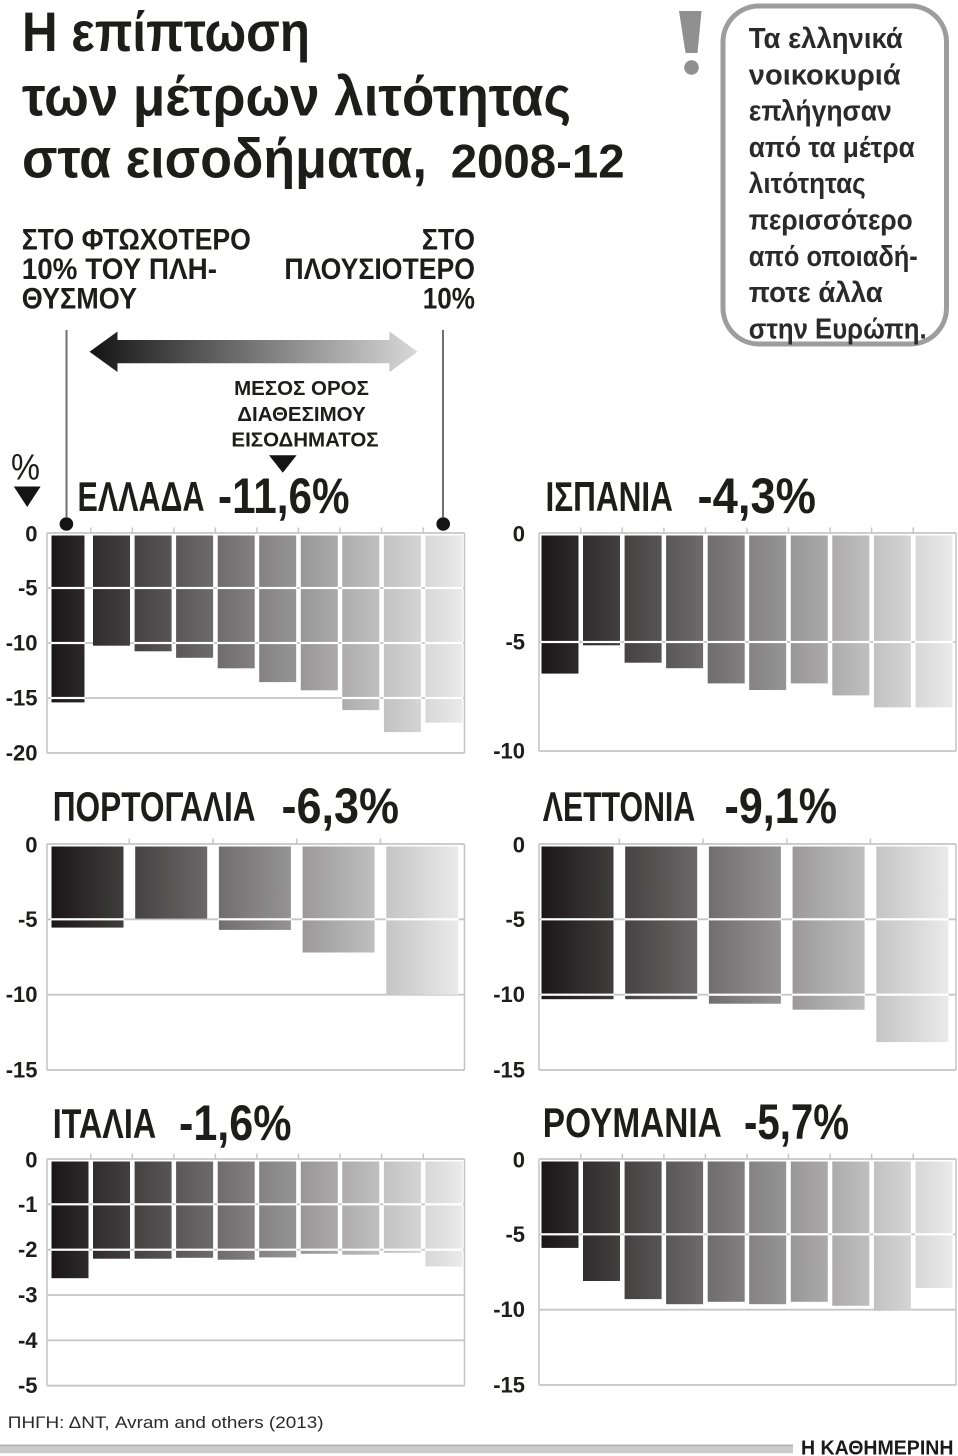 Image resolution: width=958 pixels, height=1456 pixels. I want to click on svg-text: λιτότητας, so click(807, 183).